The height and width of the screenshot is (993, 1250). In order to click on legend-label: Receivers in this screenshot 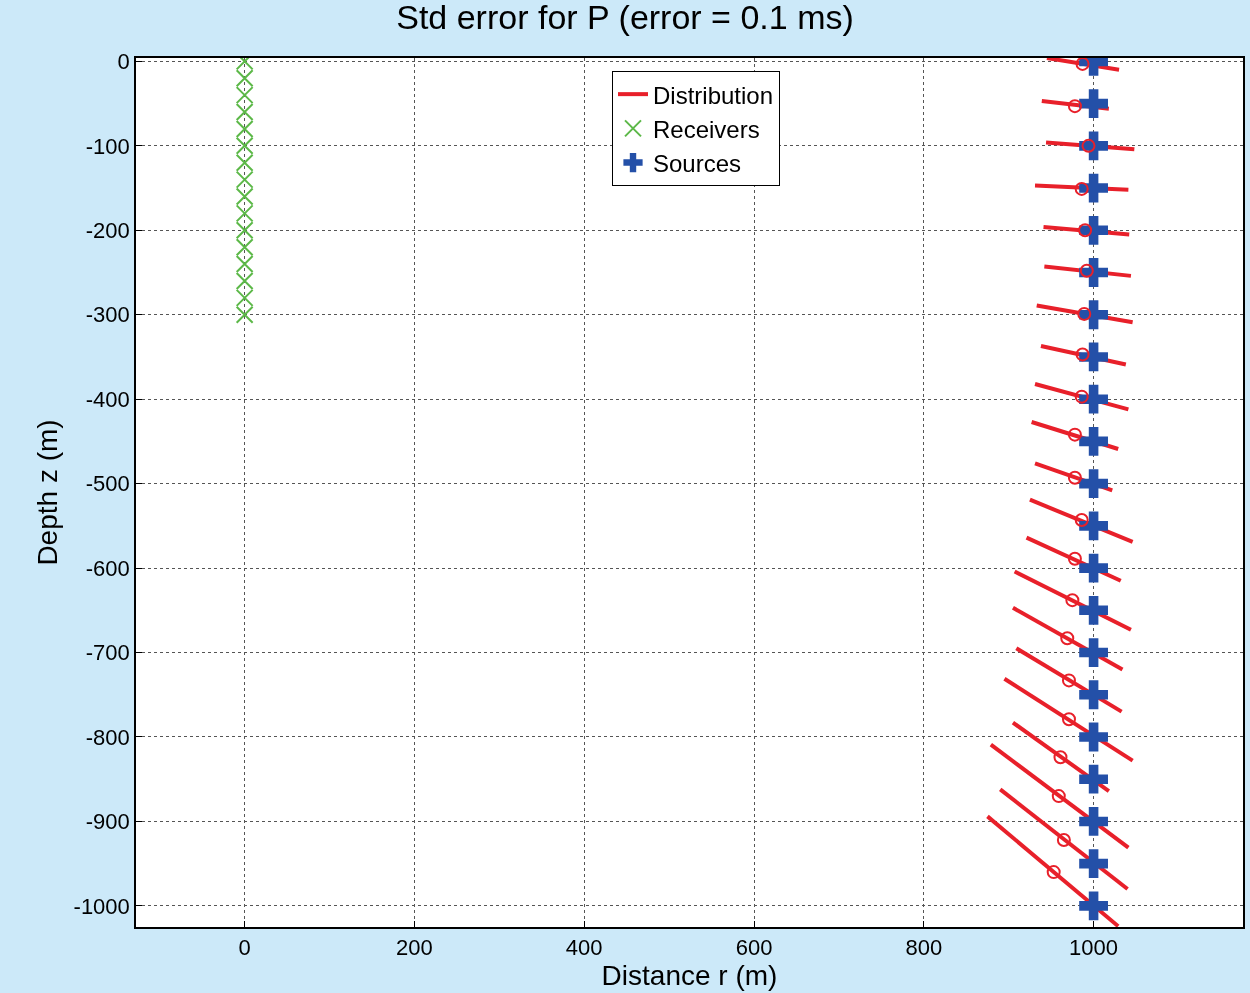, I will do `click(706, 129)`.